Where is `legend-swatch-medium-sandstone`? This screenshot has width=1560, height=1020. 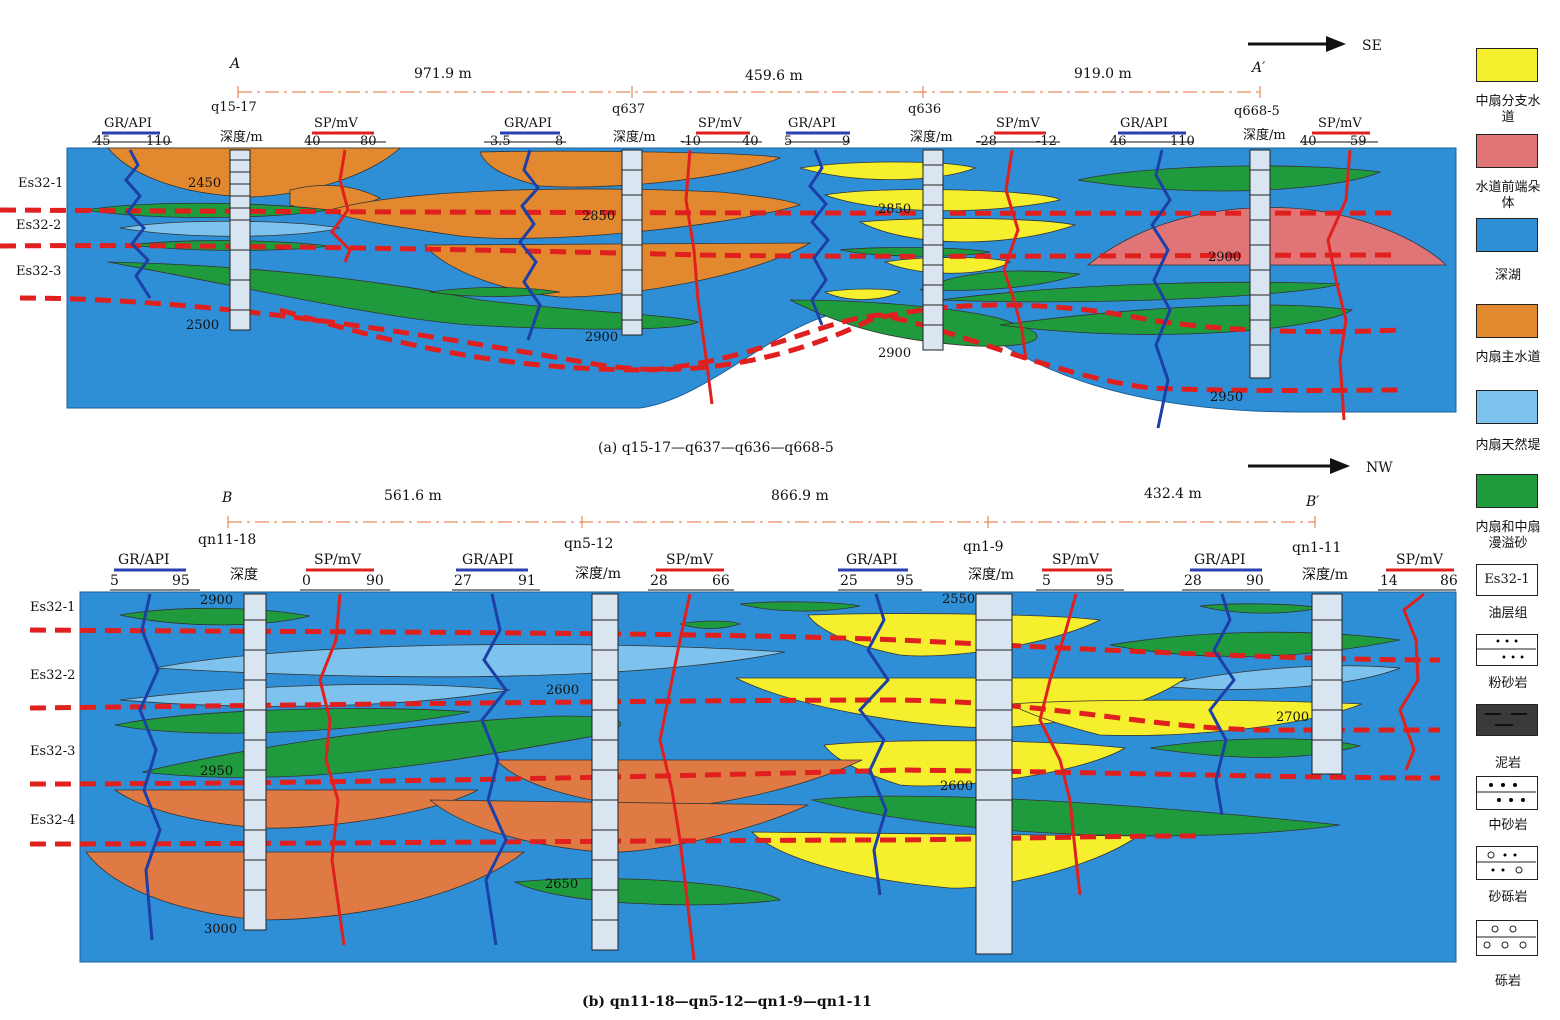
legend-swatch-medium-sandstone is located at coordinates (1507, 793).